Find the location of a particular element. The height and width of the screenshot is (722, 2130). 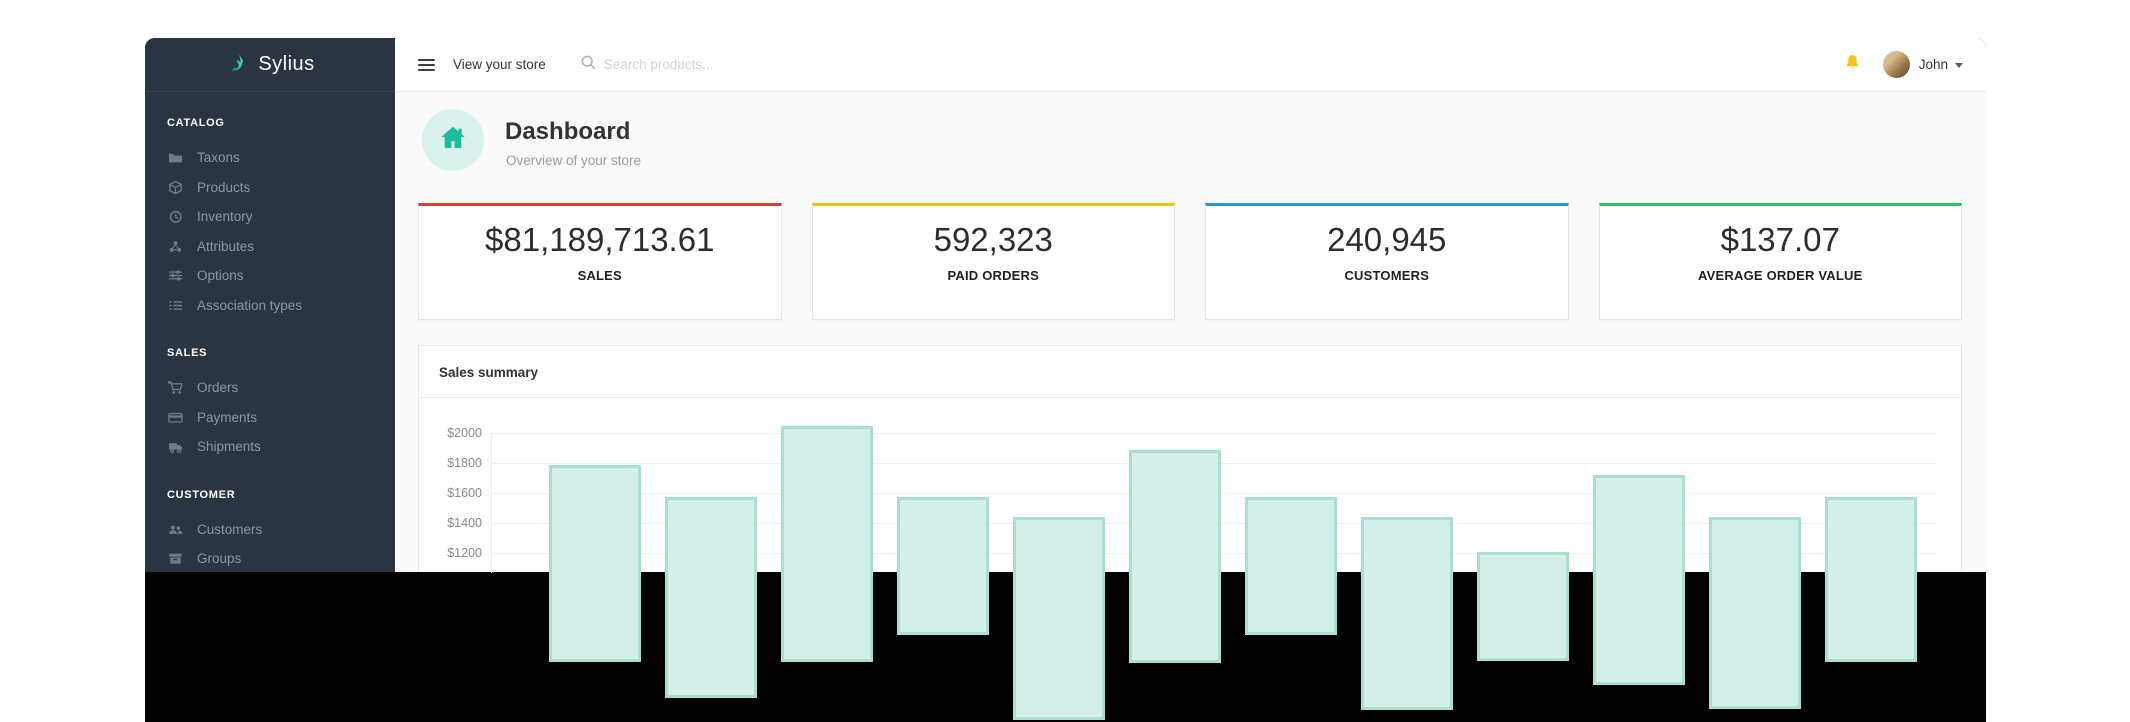

stat-card-value: 592,323 is located at coordinates (993, 239).